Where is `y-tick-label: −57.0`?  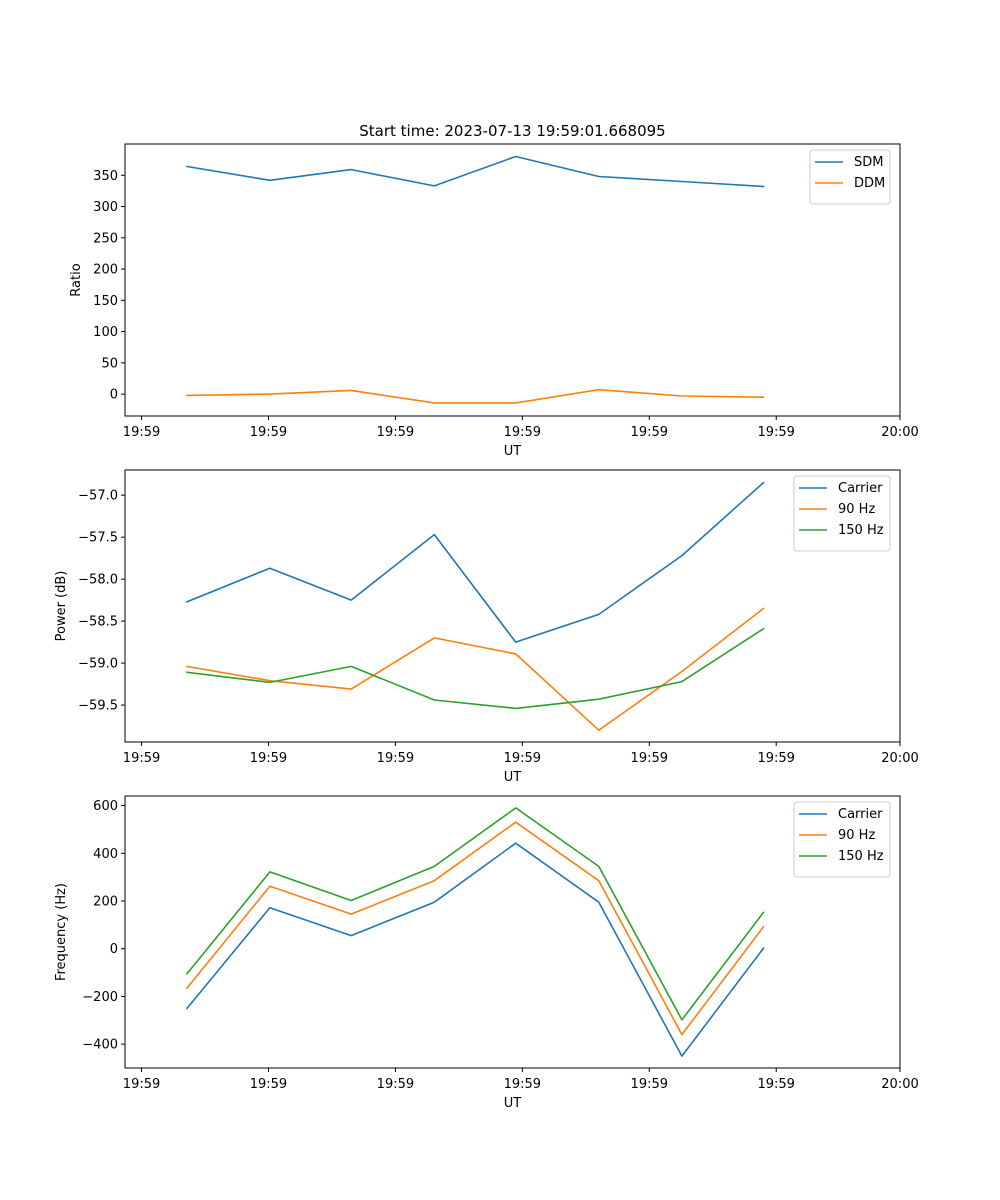 y-tick-label: −57.0 is located at coordinates (98, 496).